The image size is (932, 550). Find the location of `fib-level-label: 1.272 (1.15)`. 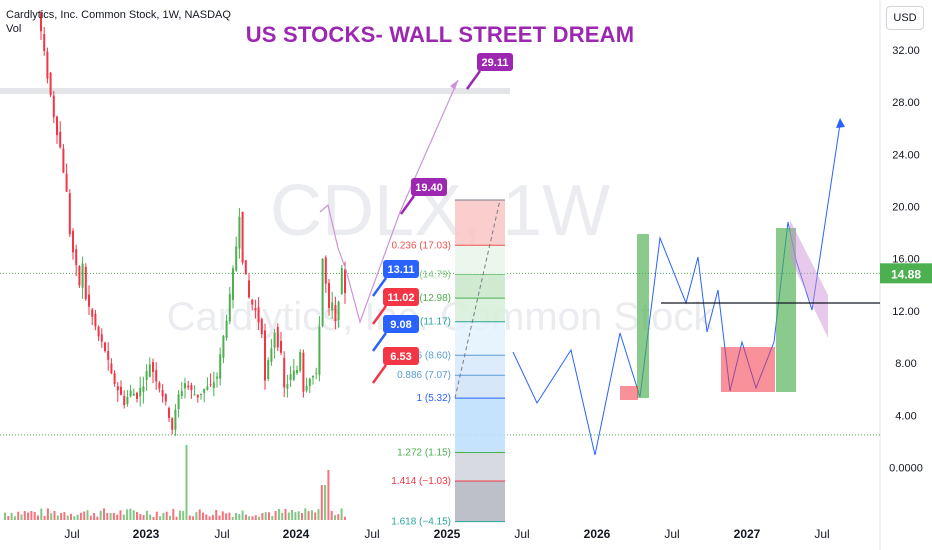

fib-level-label: 1.272 (1.15) is located at coordinates (424, 452).